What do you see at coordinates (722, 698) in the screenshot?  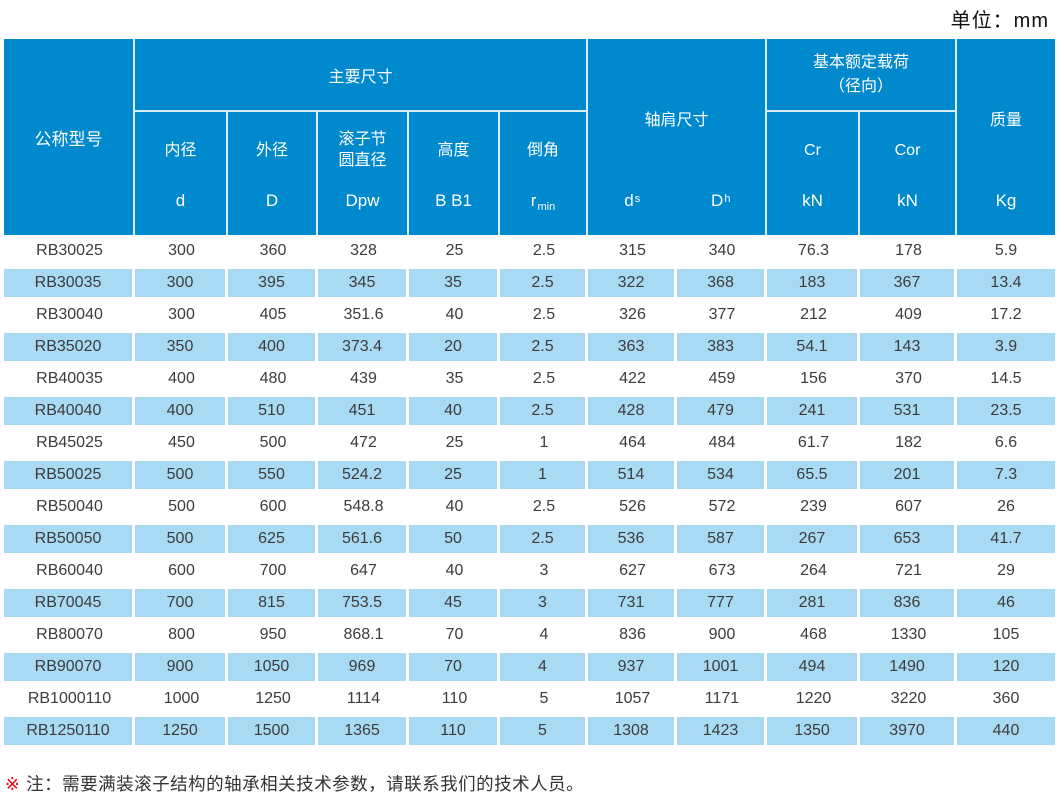 I see `cell-dh: 1171` at bounding box center [722, 698].